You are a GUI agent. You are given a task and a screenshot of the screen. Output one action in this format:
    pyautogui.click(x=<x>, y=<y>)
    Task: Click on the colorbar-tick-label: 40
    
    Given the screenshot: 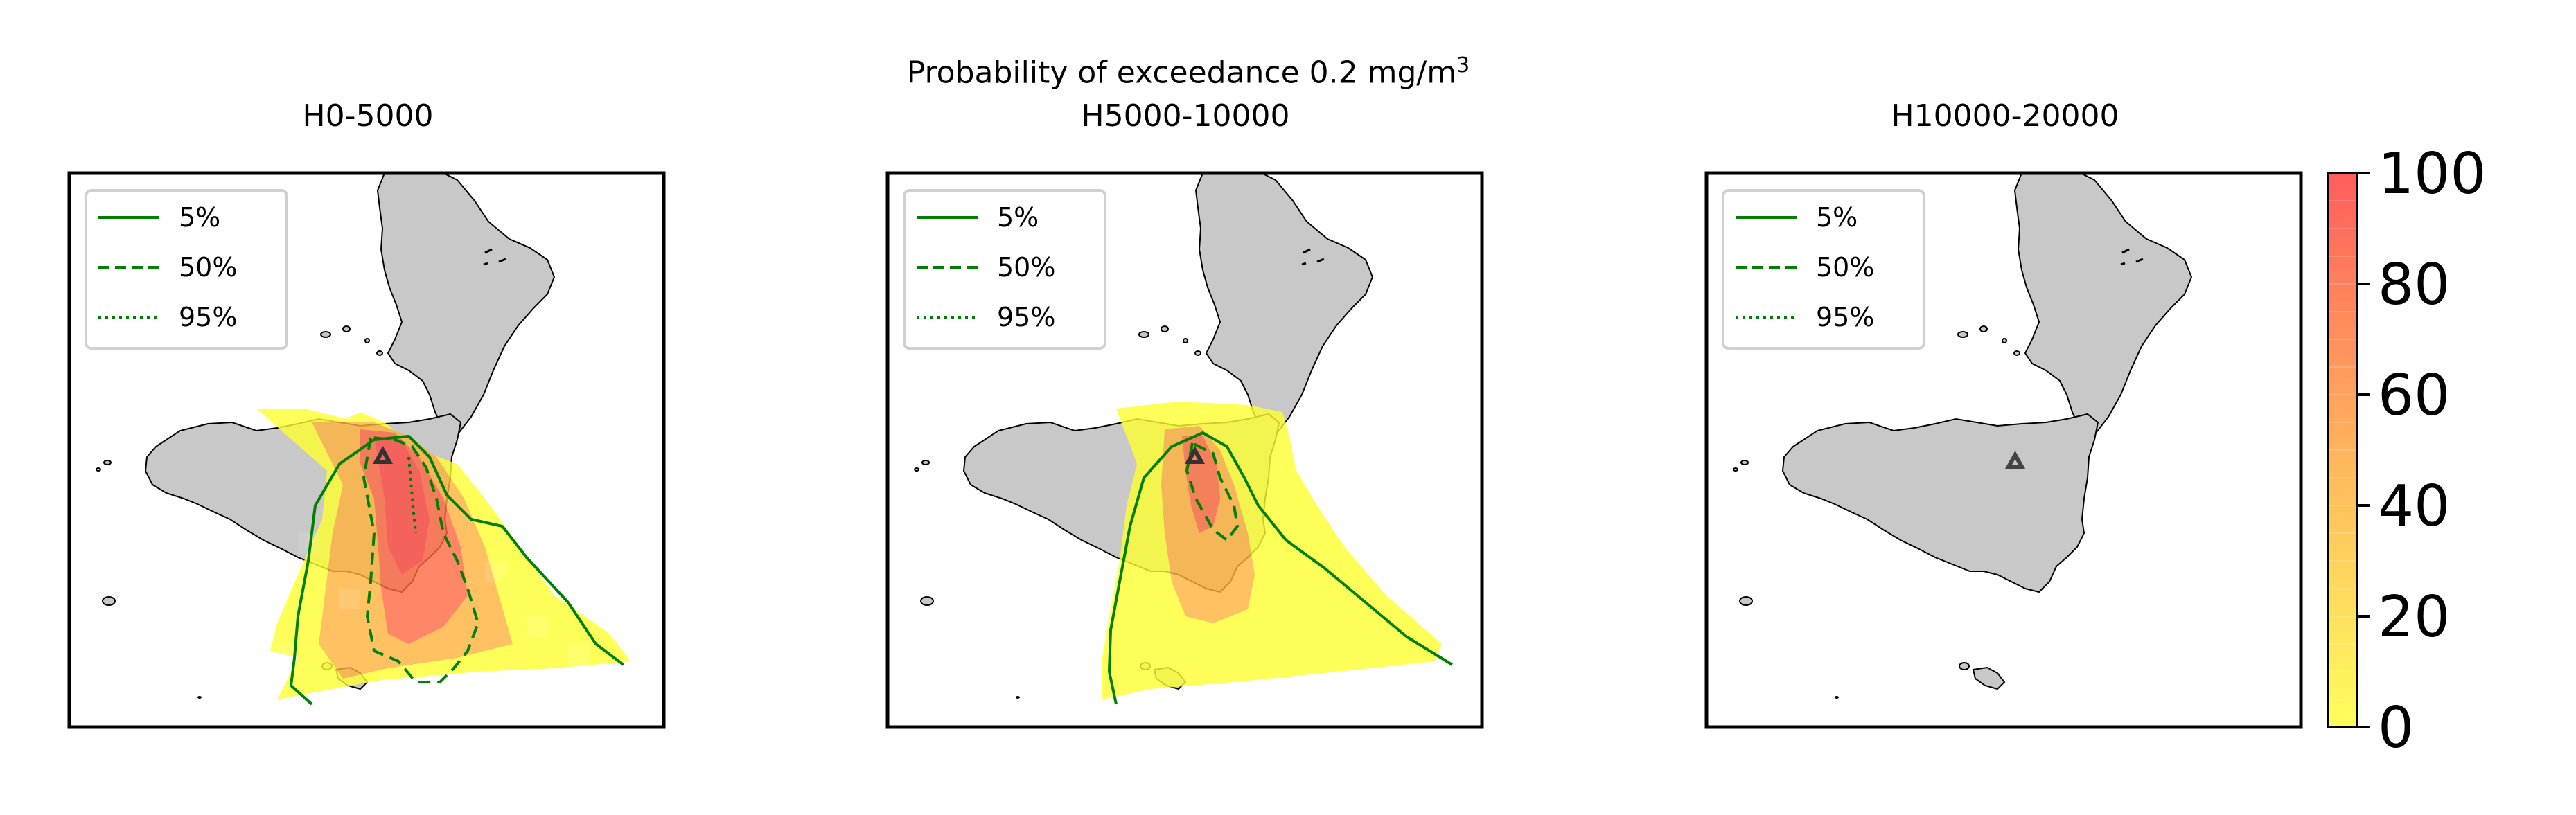 What is the action you would take?
    pyautogui.click(x=2414, y=507)
    